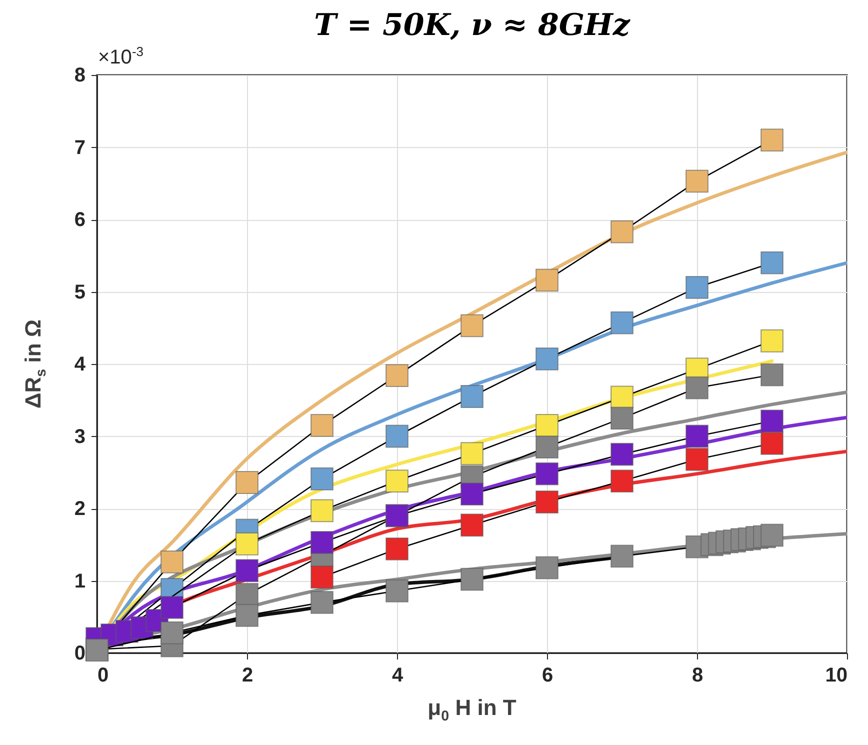  I want to click on text: ×10$^{-3}$, so click(121, 57).